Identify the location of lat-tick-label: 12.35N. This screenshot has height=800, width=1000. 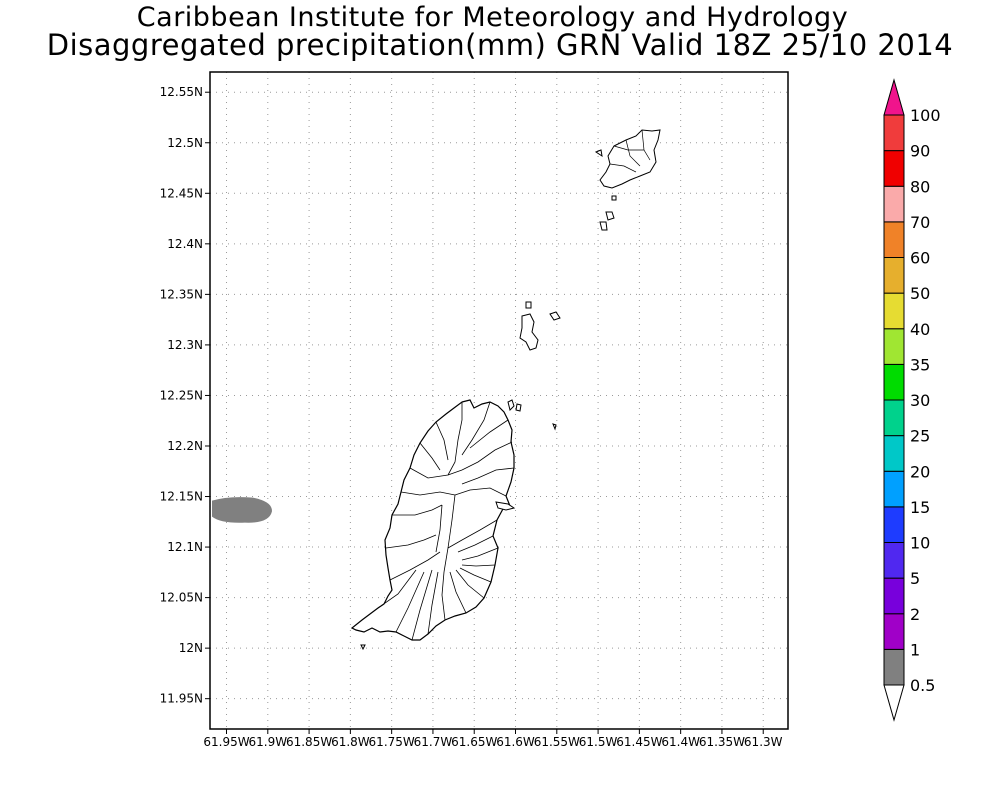
(181, 294).